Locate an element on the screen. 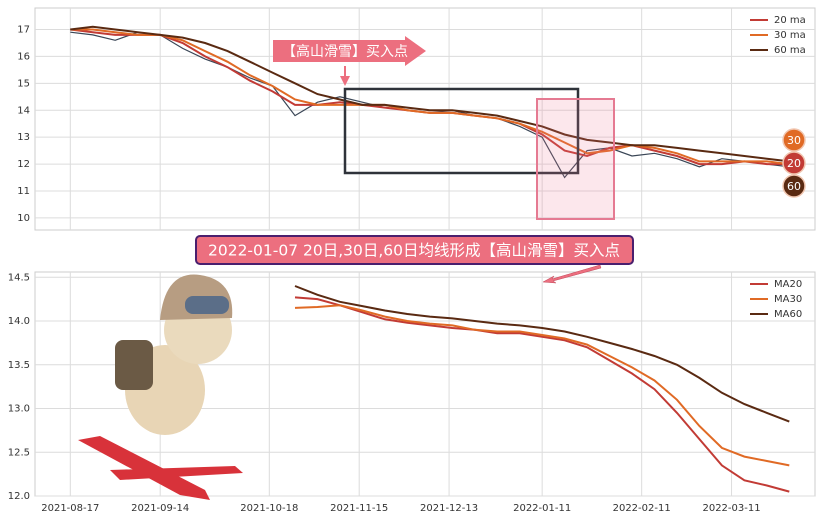 The width and height of the screenshot is (822, 524). x-tick-label: 2022-02-11 is located at coordinates (642, 508).